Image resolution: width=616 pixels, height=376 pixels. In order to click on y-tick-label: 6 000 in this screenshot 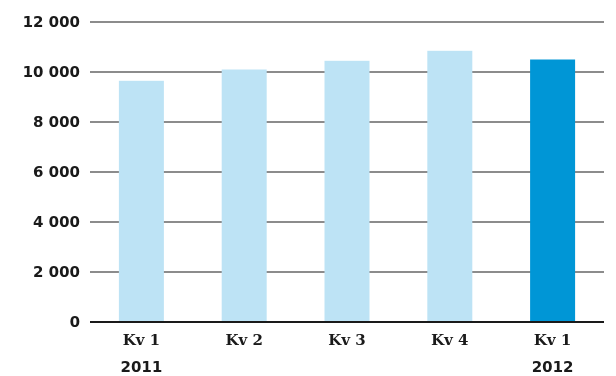, I will do `click(56, 172)`.